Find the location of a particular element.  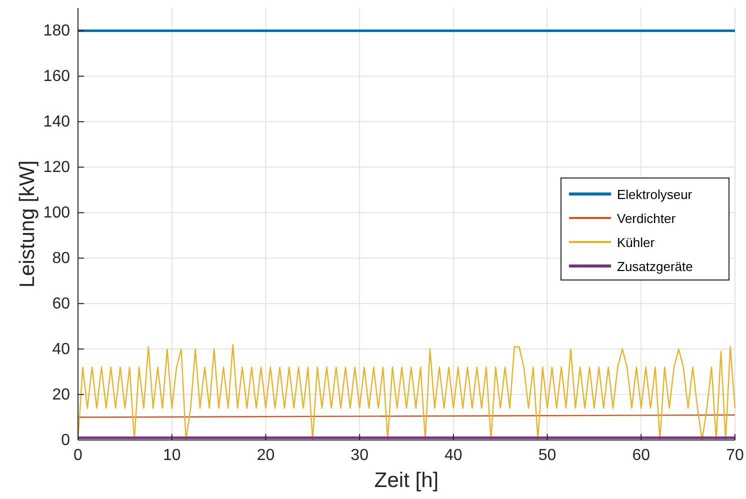

legend-label: Elektrolyseur is located at coordinates (655, 194).